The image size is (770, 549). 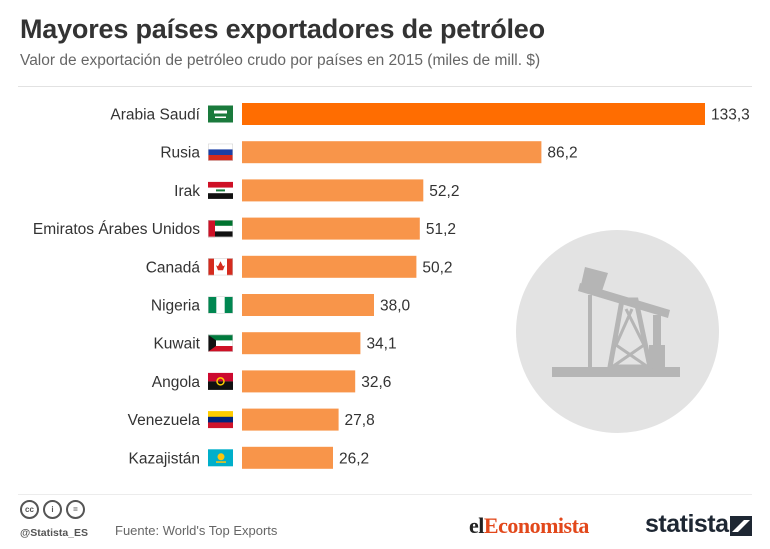 I want to click on oil-pump-icon, so click(x=616, y=322).